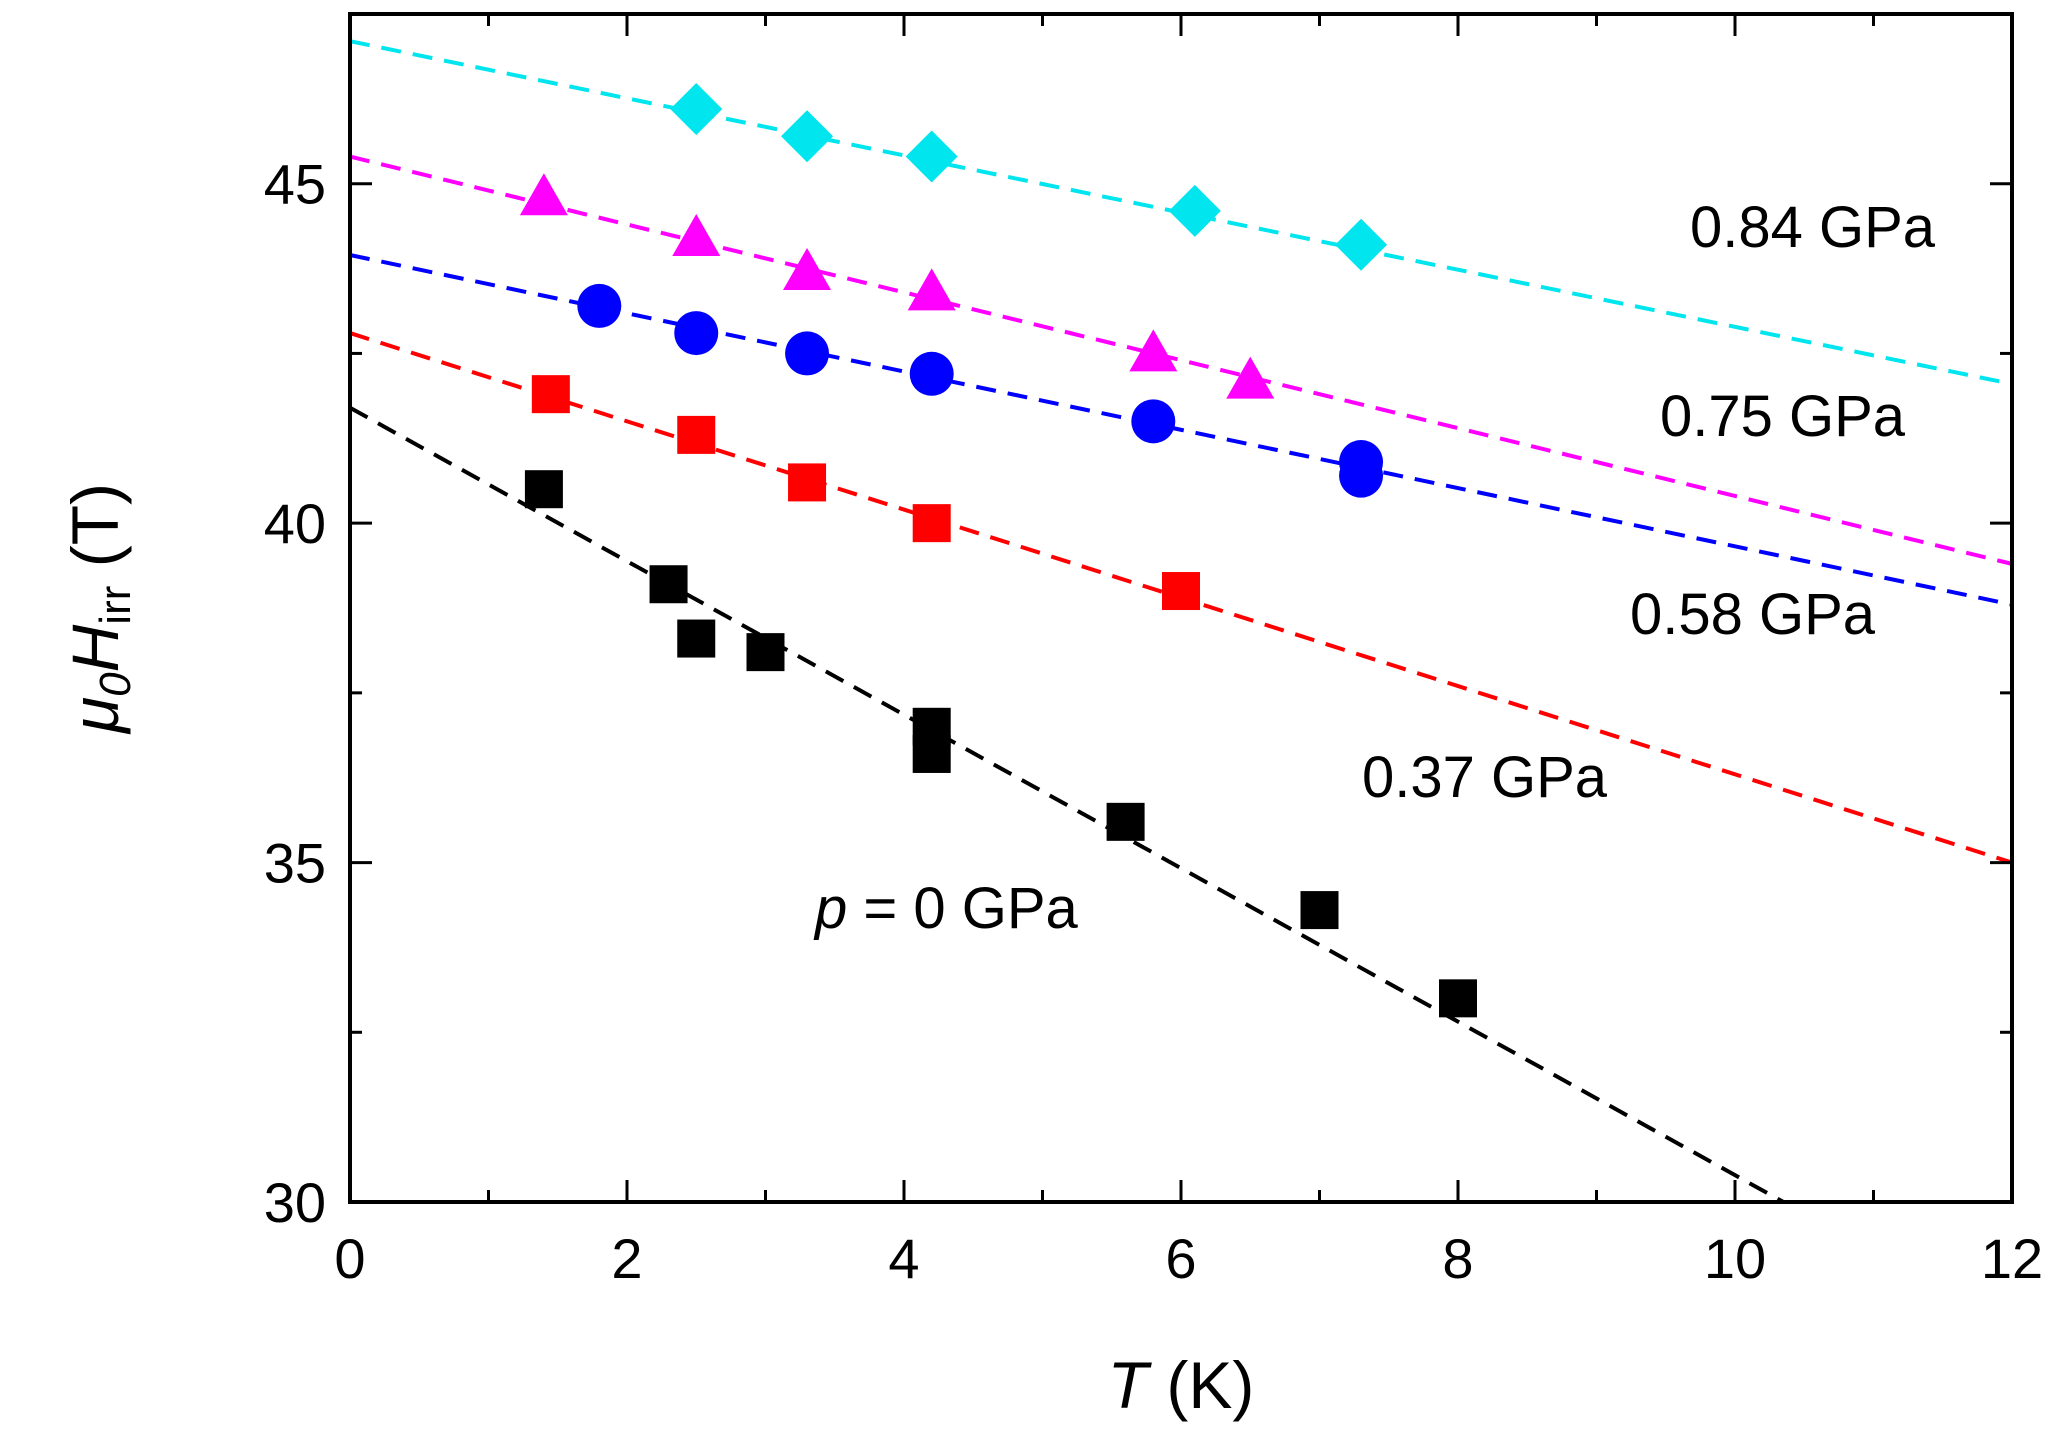 This screenshot has width=2059, height=1432. Describe the element at coordinates (295, 184) in the screenshot. I see `y-tick-label: 45` at that location.